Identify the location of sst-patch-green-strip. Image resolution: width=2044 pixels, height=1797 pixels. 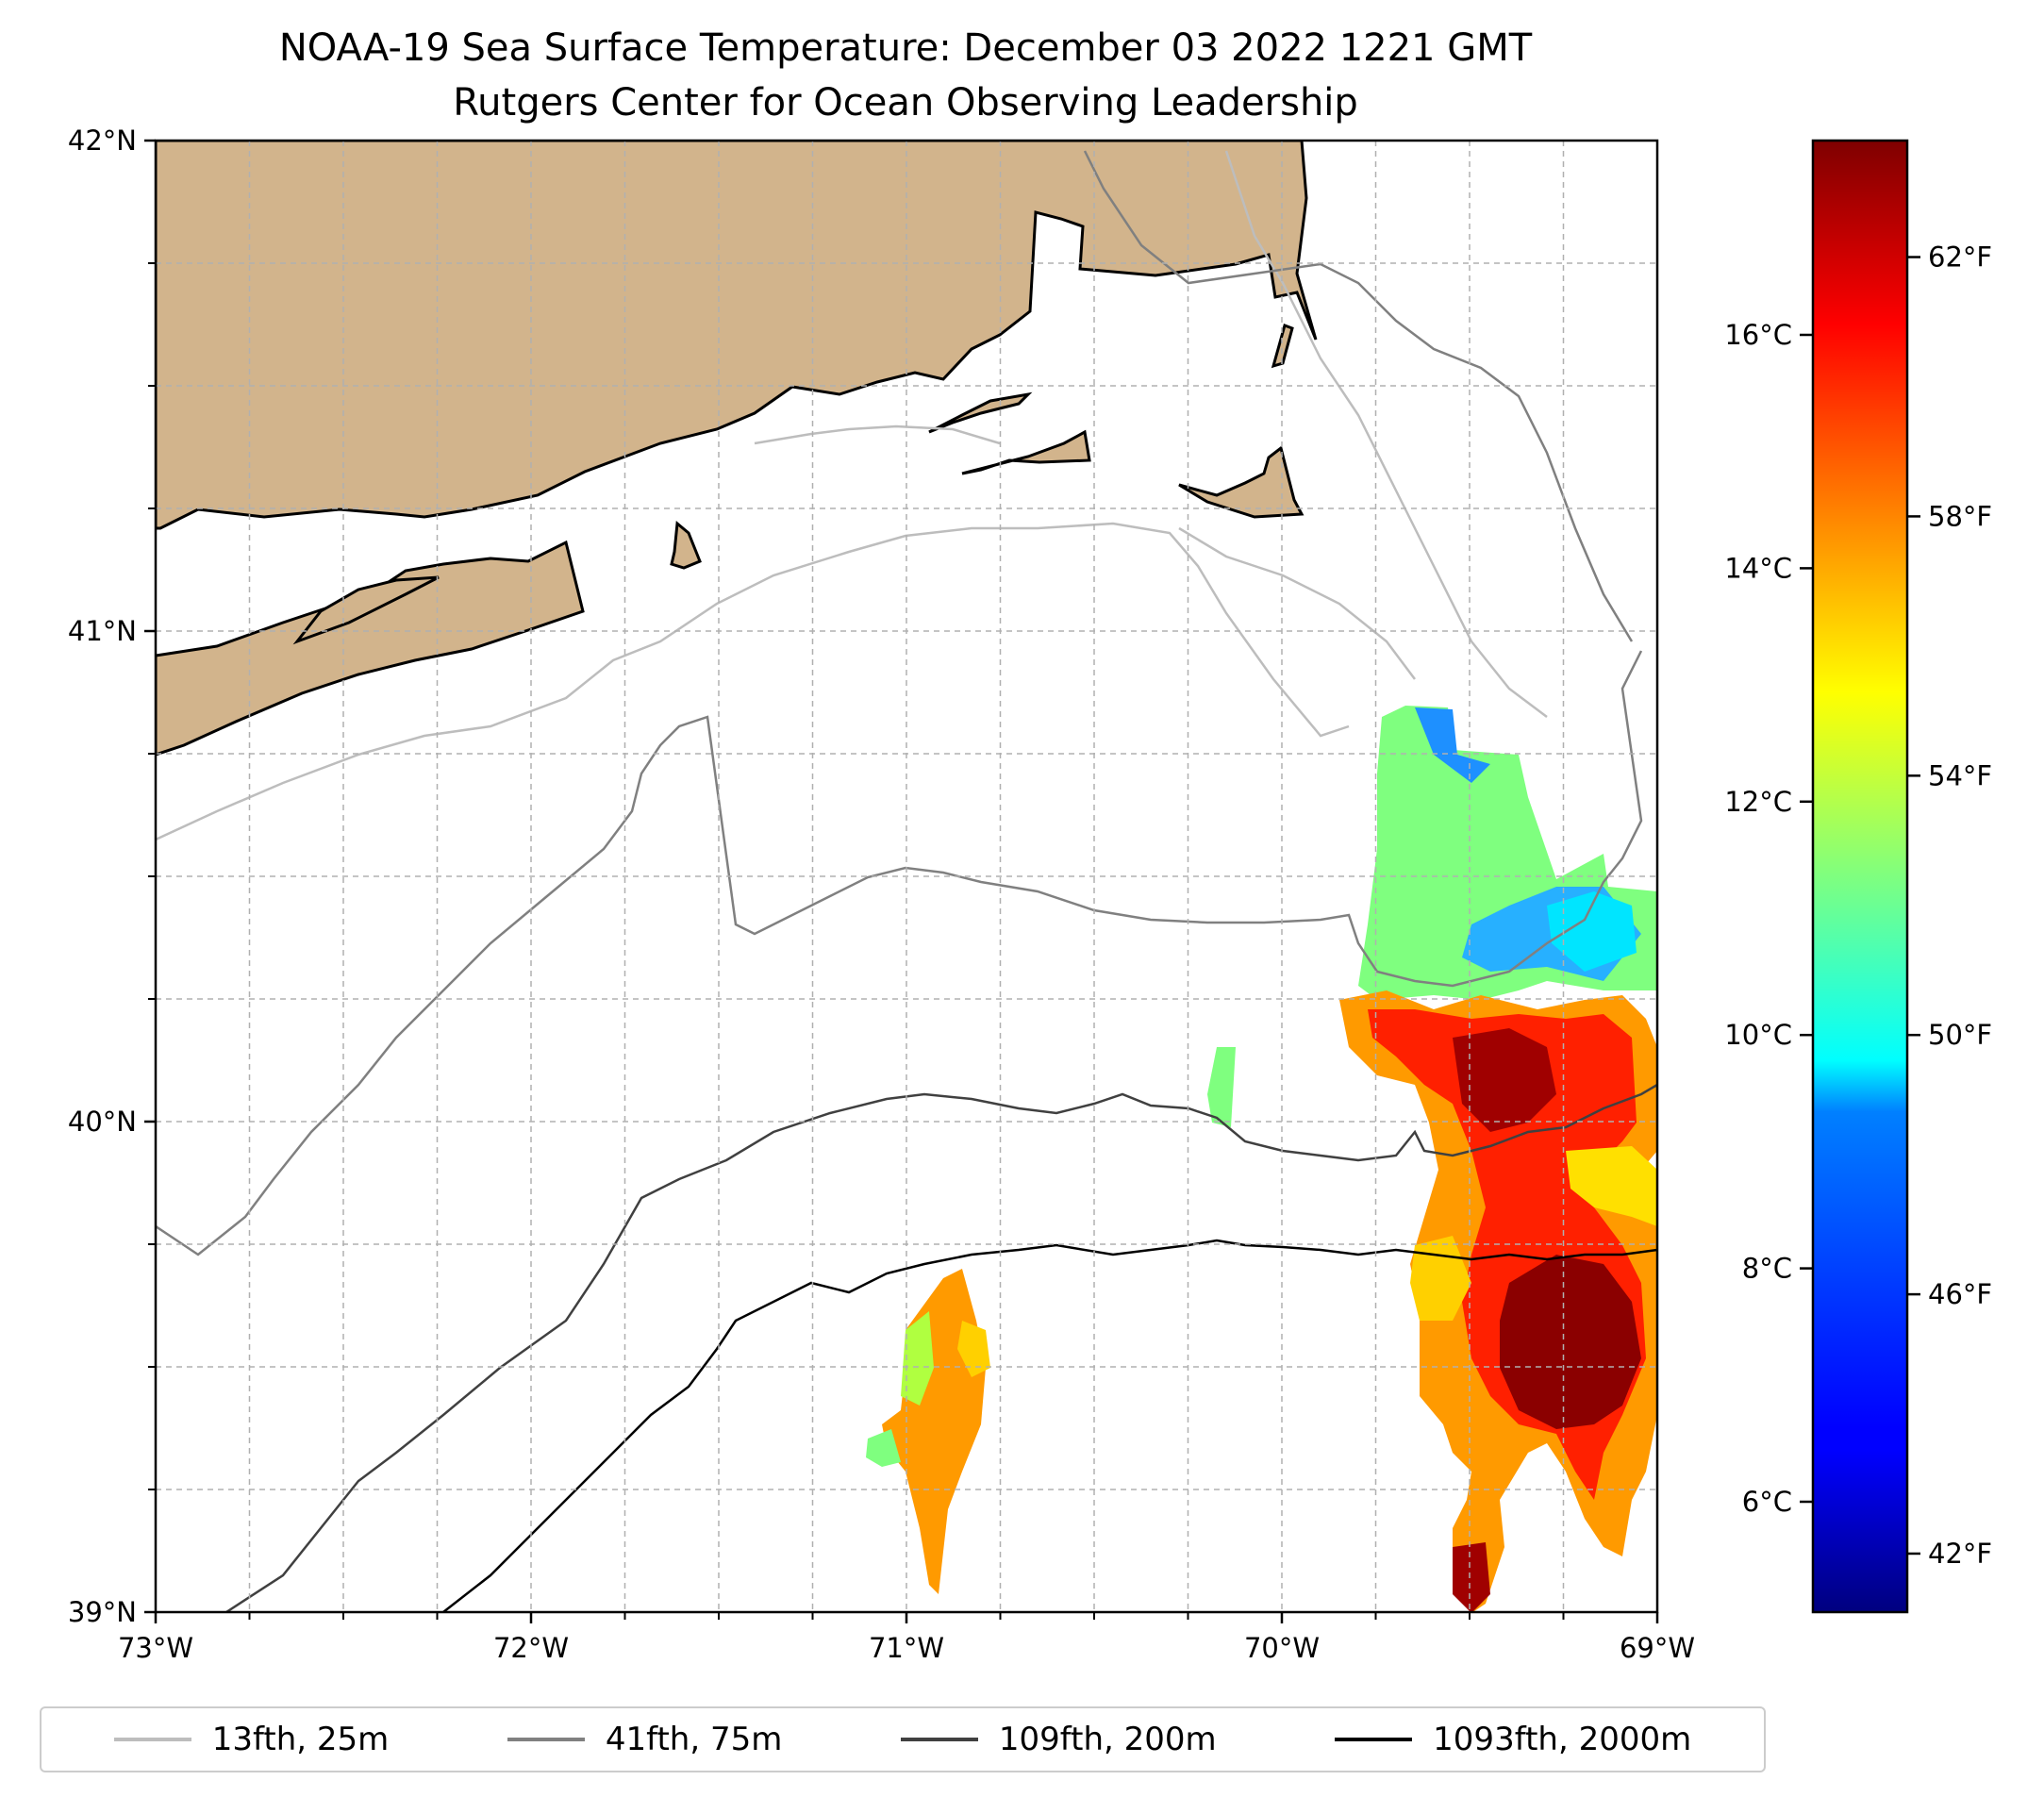
(1222, 1087).